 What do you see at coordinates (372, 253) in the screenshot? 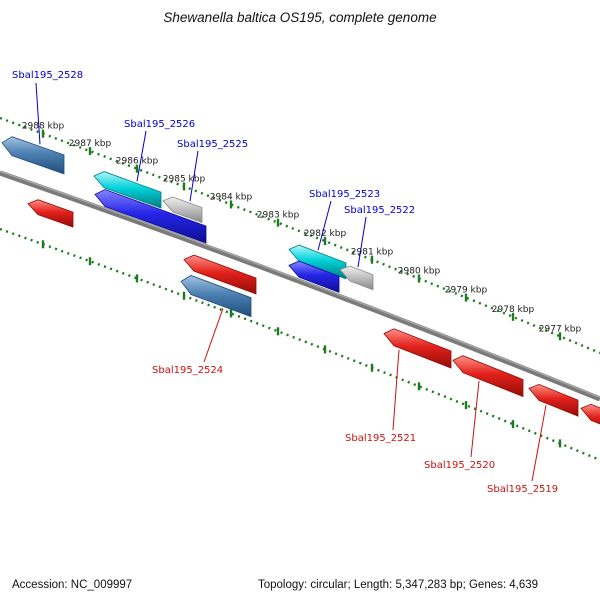
I see `ruler-tick-label: 2981 kbp` at bounding box center [372, 253].